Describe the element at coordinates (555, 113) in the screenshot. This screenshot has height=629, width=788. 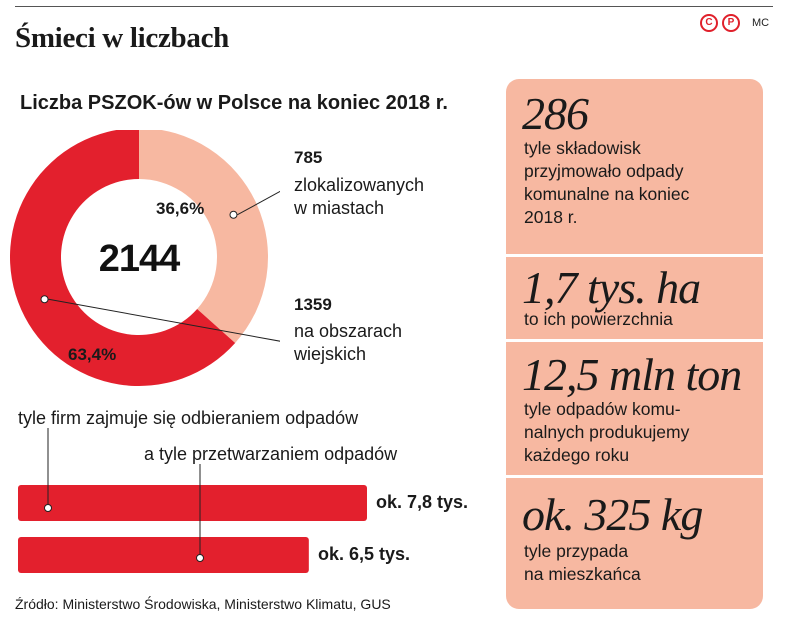
I see `fact-big-number: 286` at that location.